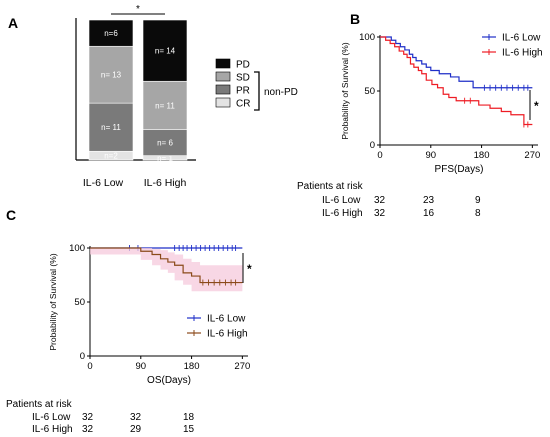 Image resolution: width=550 pixels, height=437 pixels. I want to click on risk-value-c-high-0: 32, so click(88, 429).